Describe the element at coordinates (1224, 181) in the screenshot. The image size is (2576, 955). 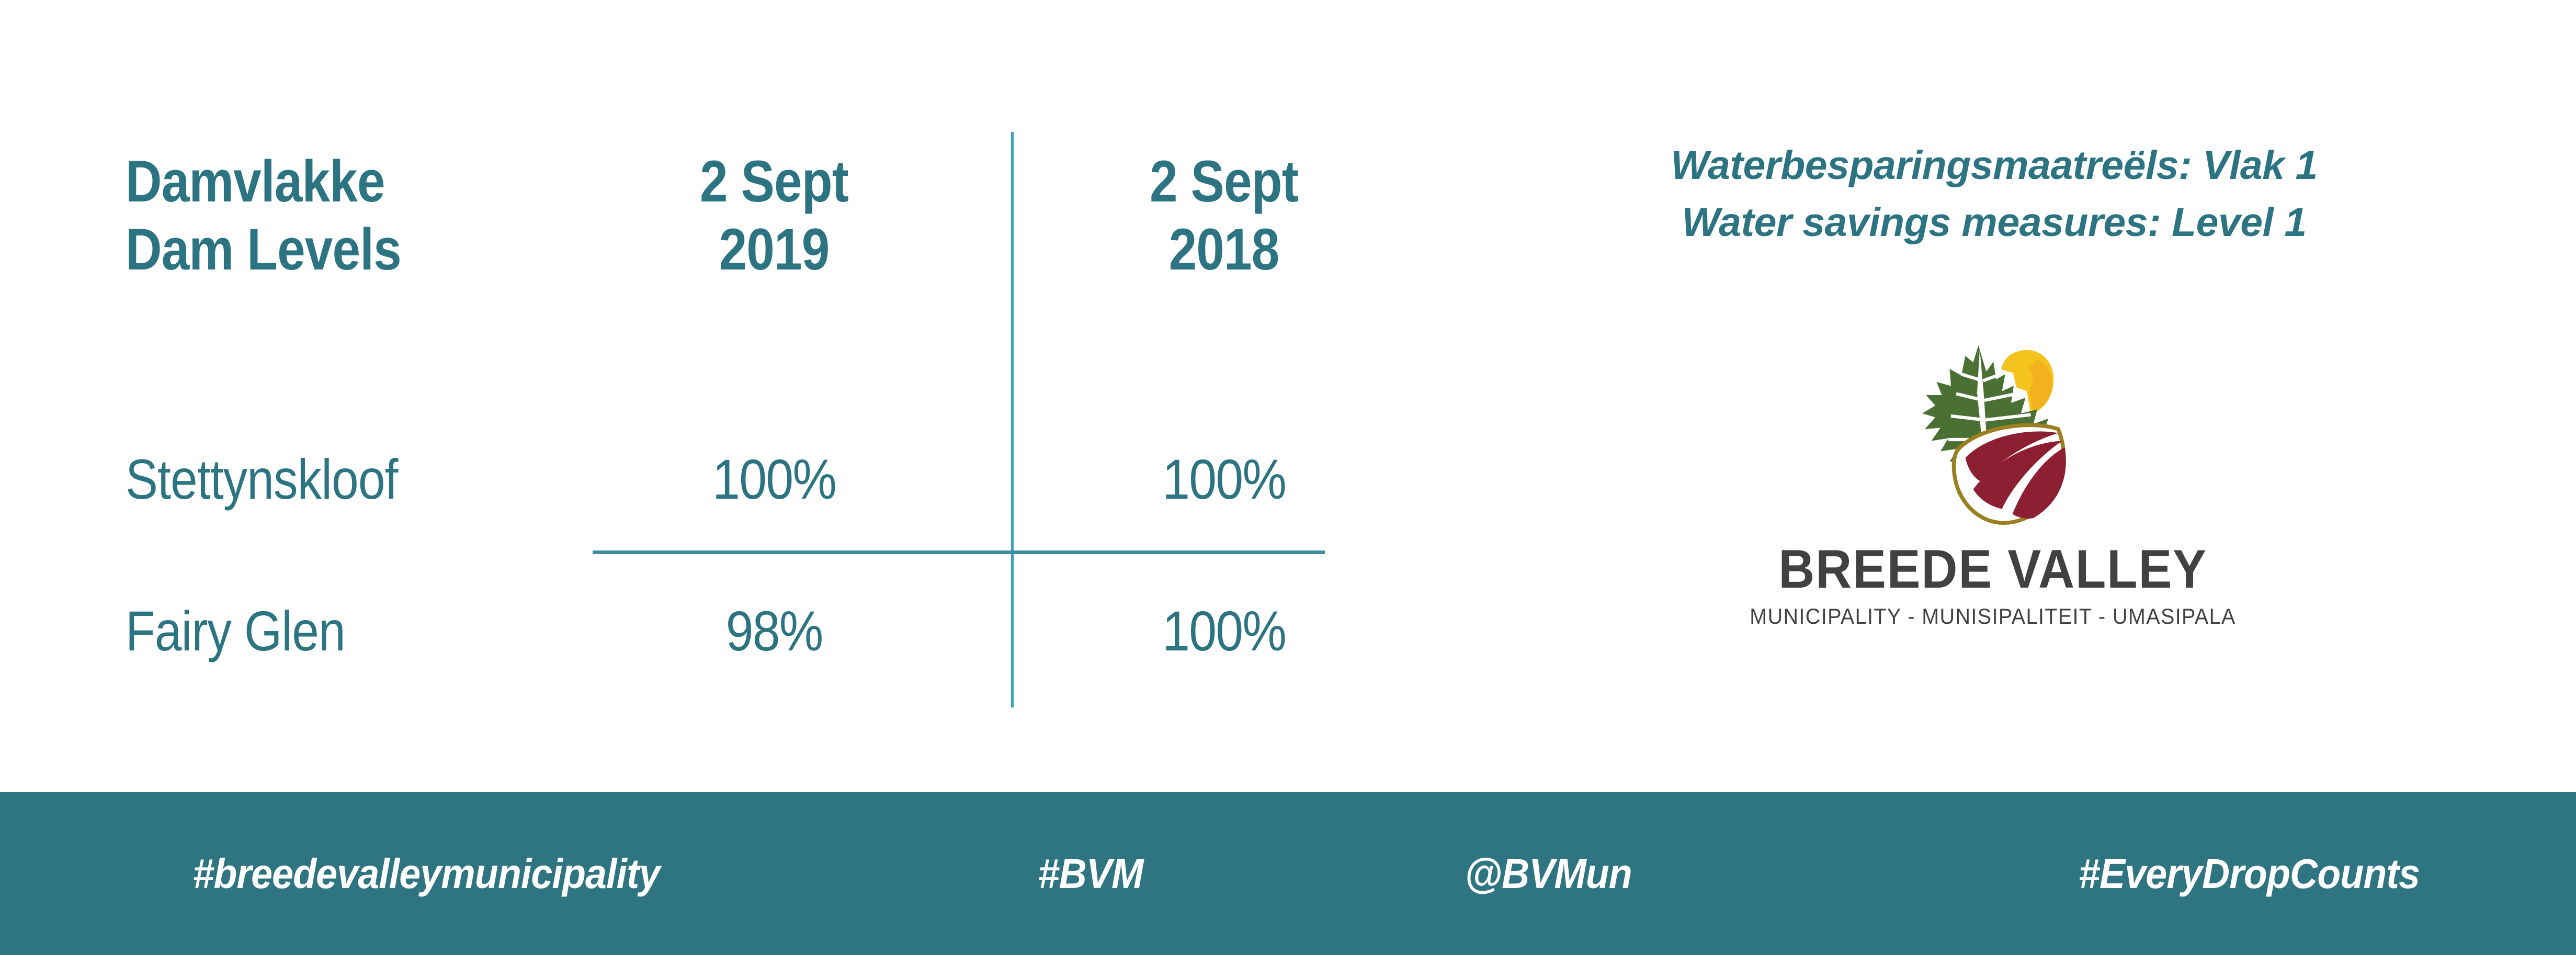
I see `header-col2-month: 2 Sept` at that location.